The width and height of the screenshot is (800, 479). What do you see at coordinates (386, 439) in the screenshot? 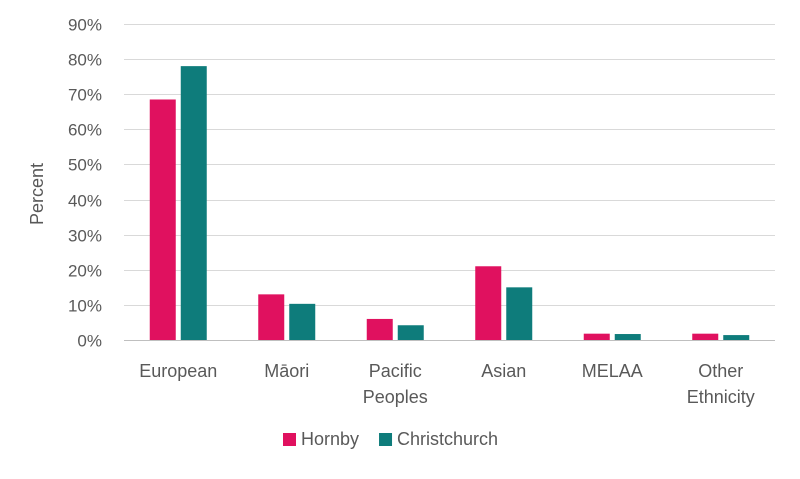
I see `legend-swatch-christchurch` at bounding box center [386, 439].